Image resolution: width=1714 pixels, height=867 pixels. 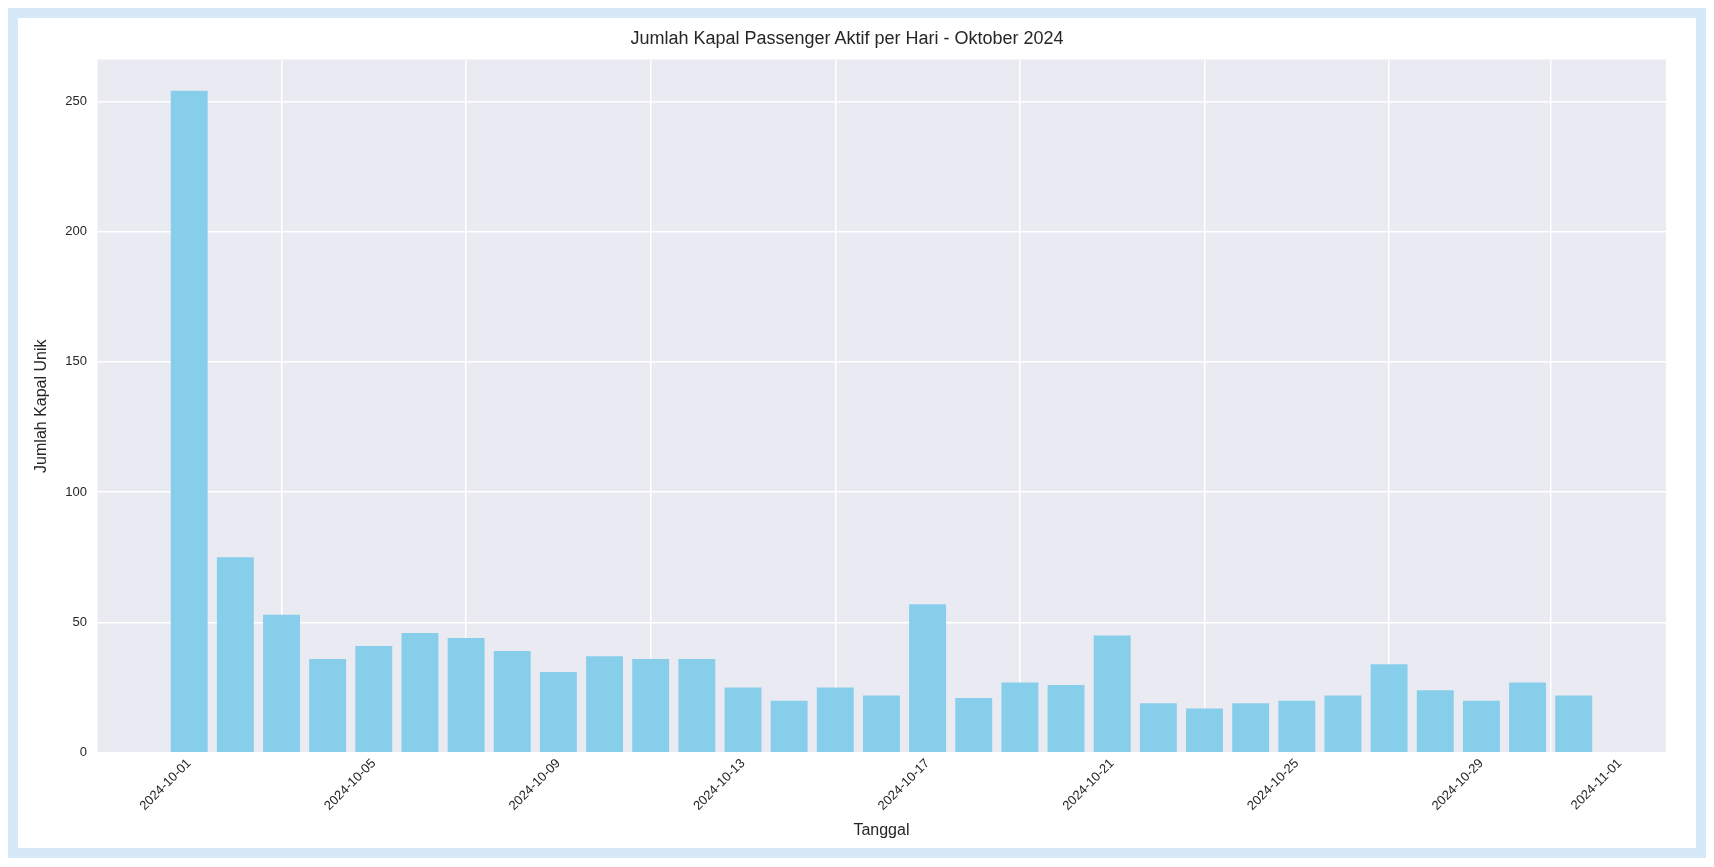 What do you see at coordinates (79, 622) in the screenshot?
I see `y-tick-label: 50` at bounding box center [79, 622].